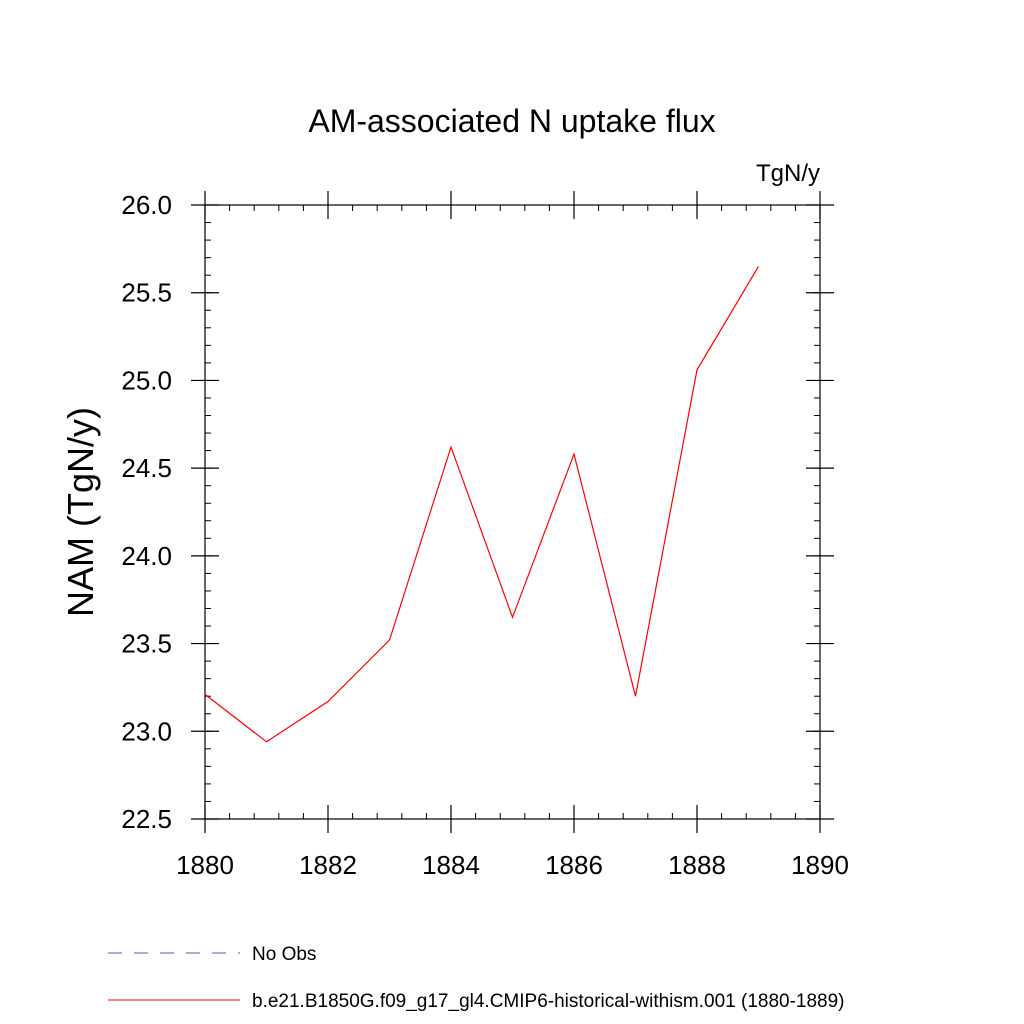 The image size is (1024, 1024). Describe the element at coordinates (205, 865) in the screenshot. I see `x-tick-label: 1880` at that location.